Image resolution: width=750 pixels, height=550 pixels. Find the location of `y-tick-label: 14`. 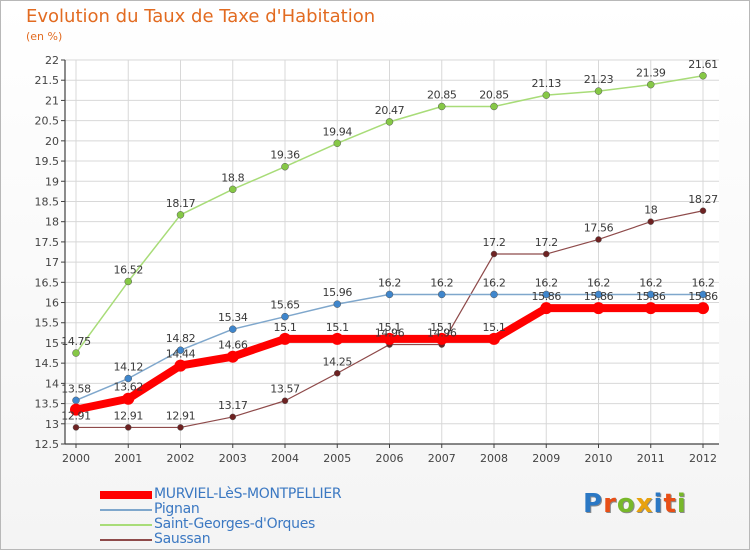

y-tick-label: 14 is located at coordinates (52, 383).